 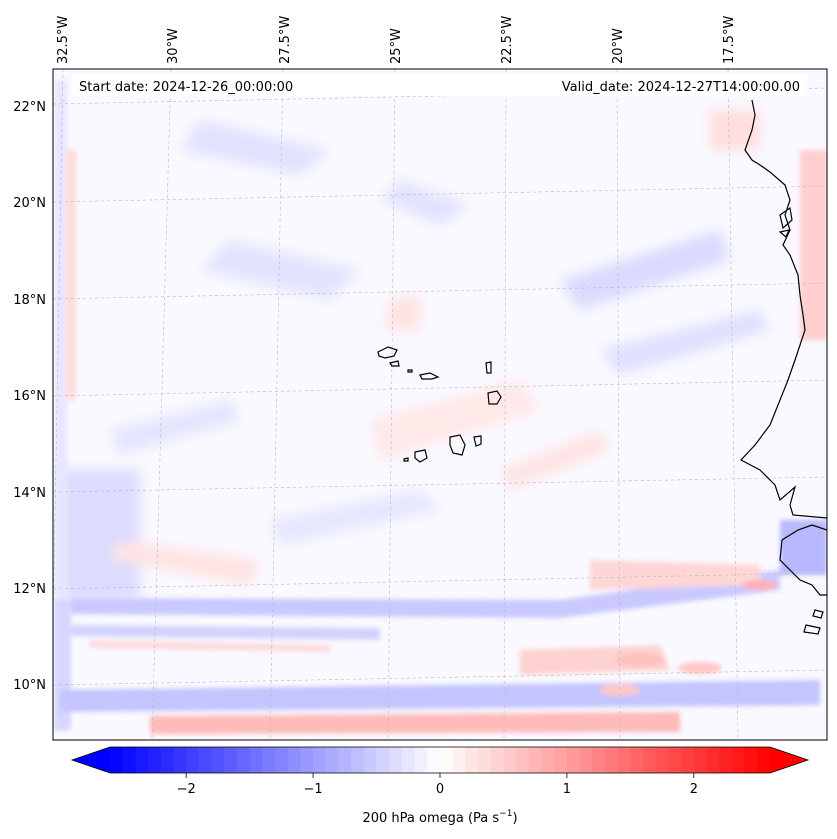 I want to click on bissagos-islands, so click(x=813, y=622).